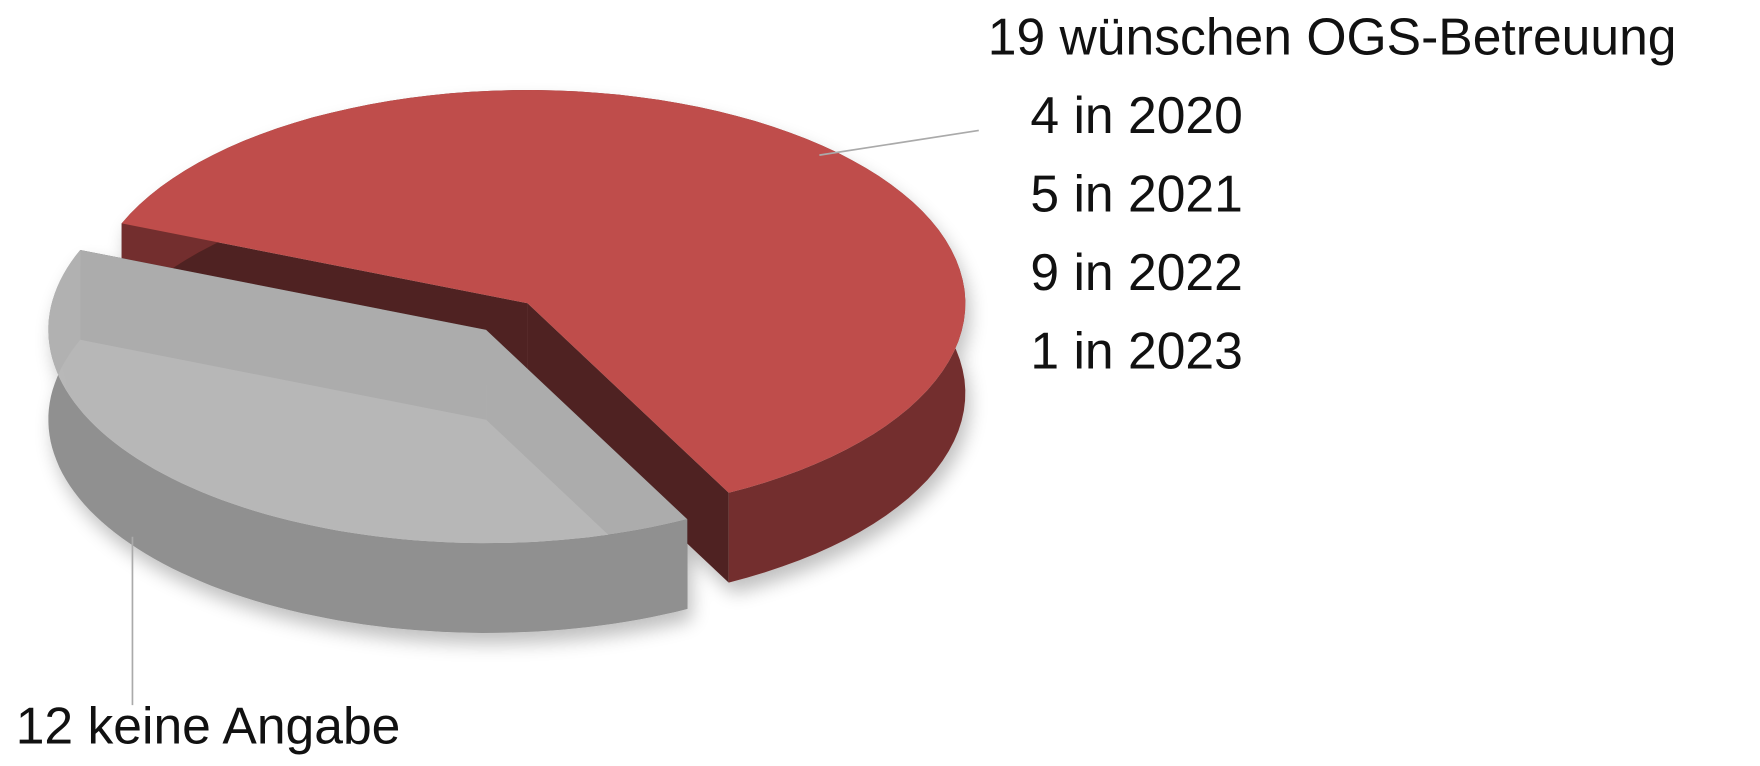  What do you see at coordinates (1136, 351) in the screenshot?
I see `annotation: 1 in 2023` at bounding box center [1136, 351].